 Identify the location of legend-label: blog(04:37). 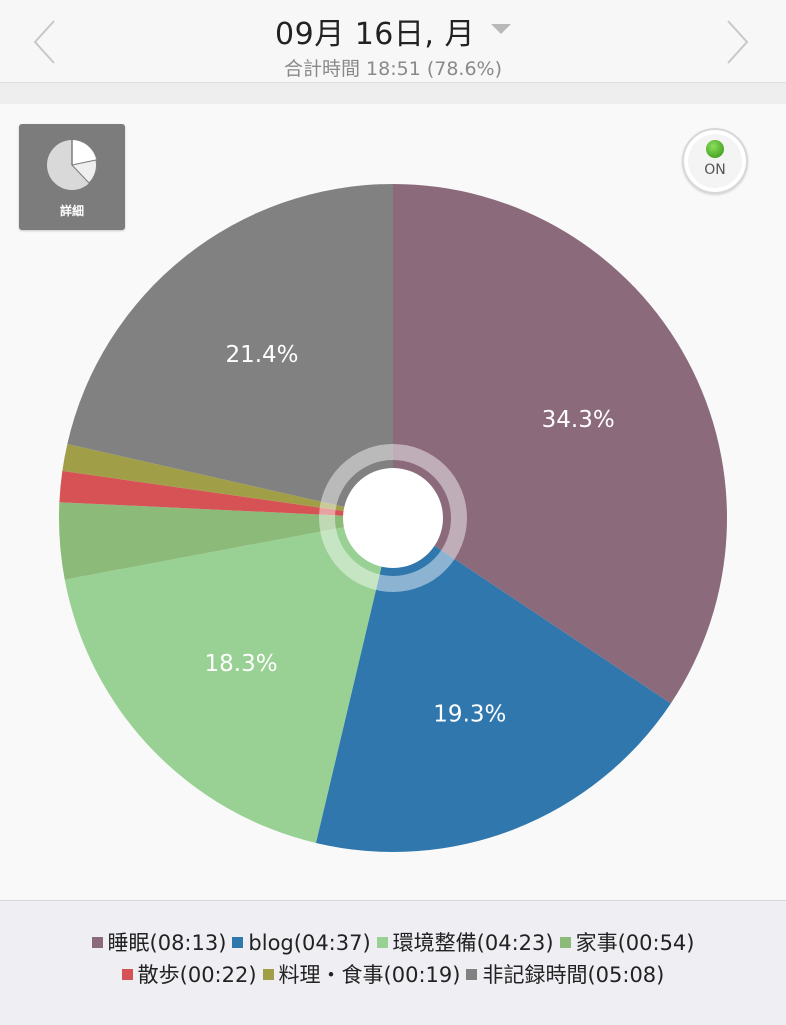
(309, 943).